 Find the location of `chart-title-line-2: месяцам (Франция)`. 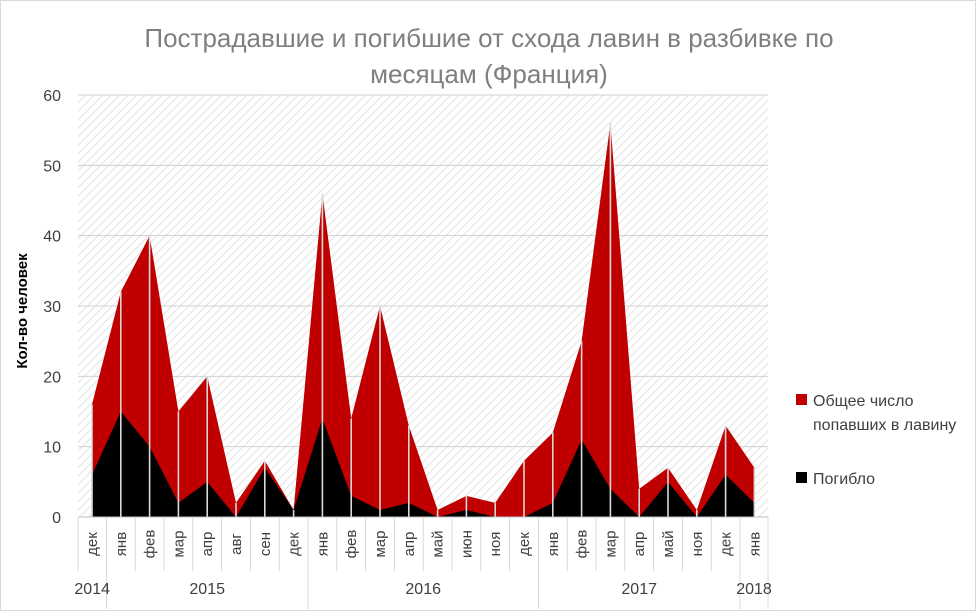

chart-title-line-2: месяцам (Франция) is located at coordinates (489, 74).